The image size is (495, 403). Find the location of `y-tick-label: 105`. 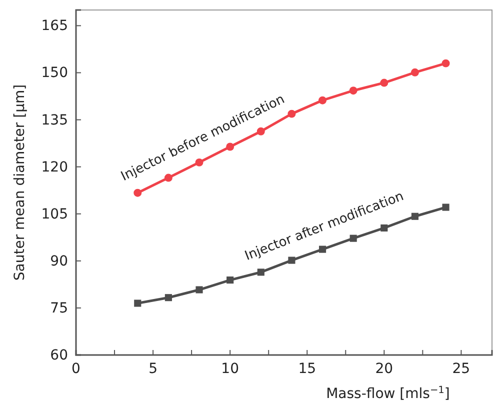

y-tick-label: 105 is located at coordinates (54, 214).